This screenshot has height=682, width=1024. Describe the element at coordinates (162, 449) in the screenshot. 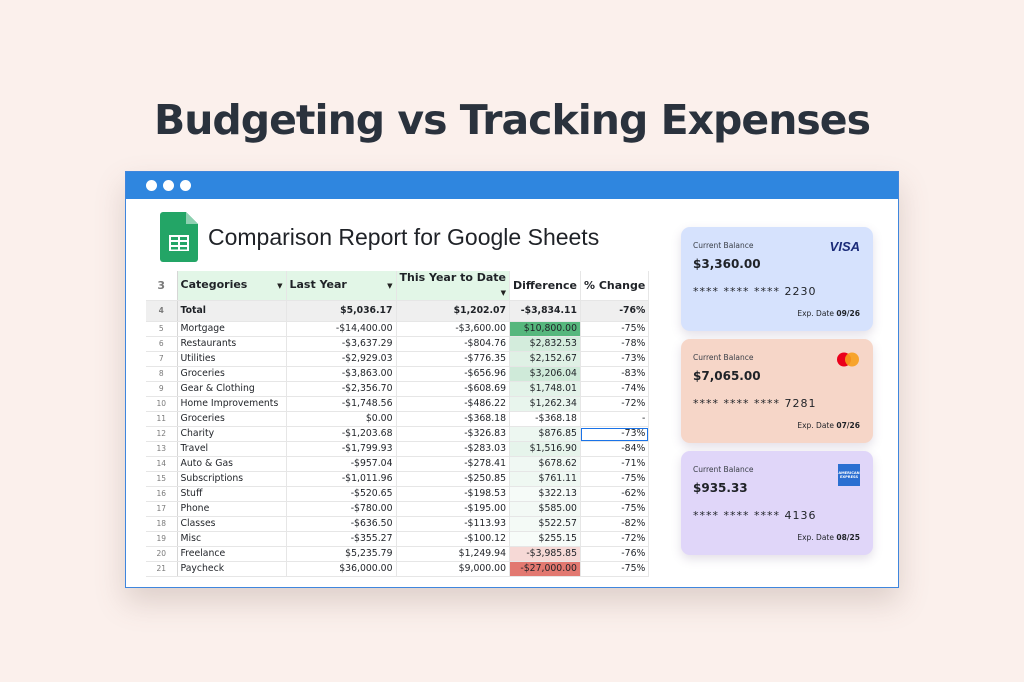

I see `row-number: 13` at that location.